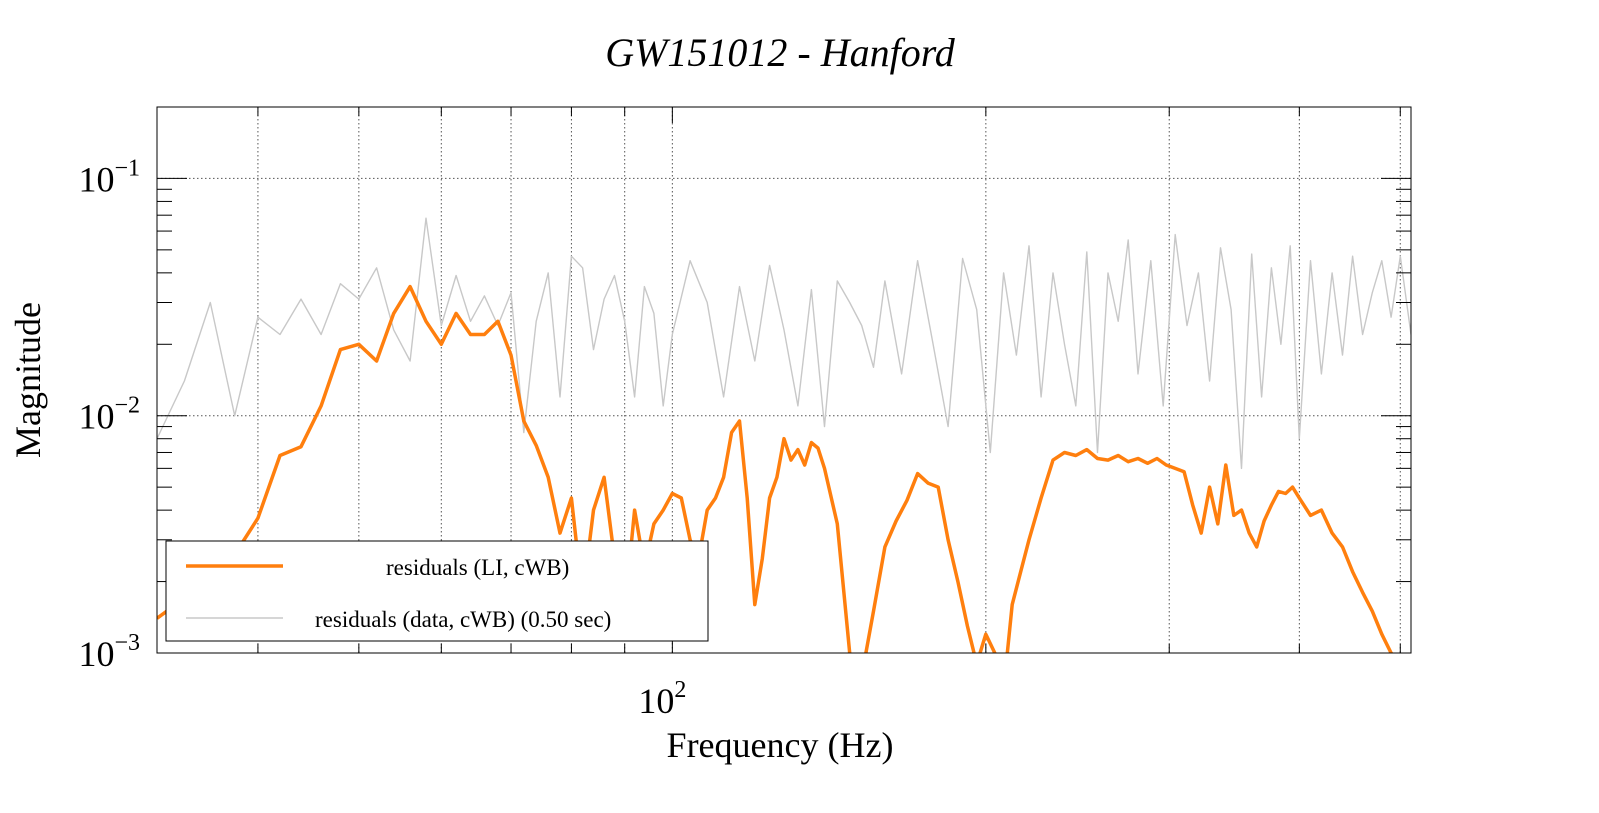 This screenshot has height=813, width=1599. I want to click on x-axis-label: Frequency (Hz), so click(780, 745).